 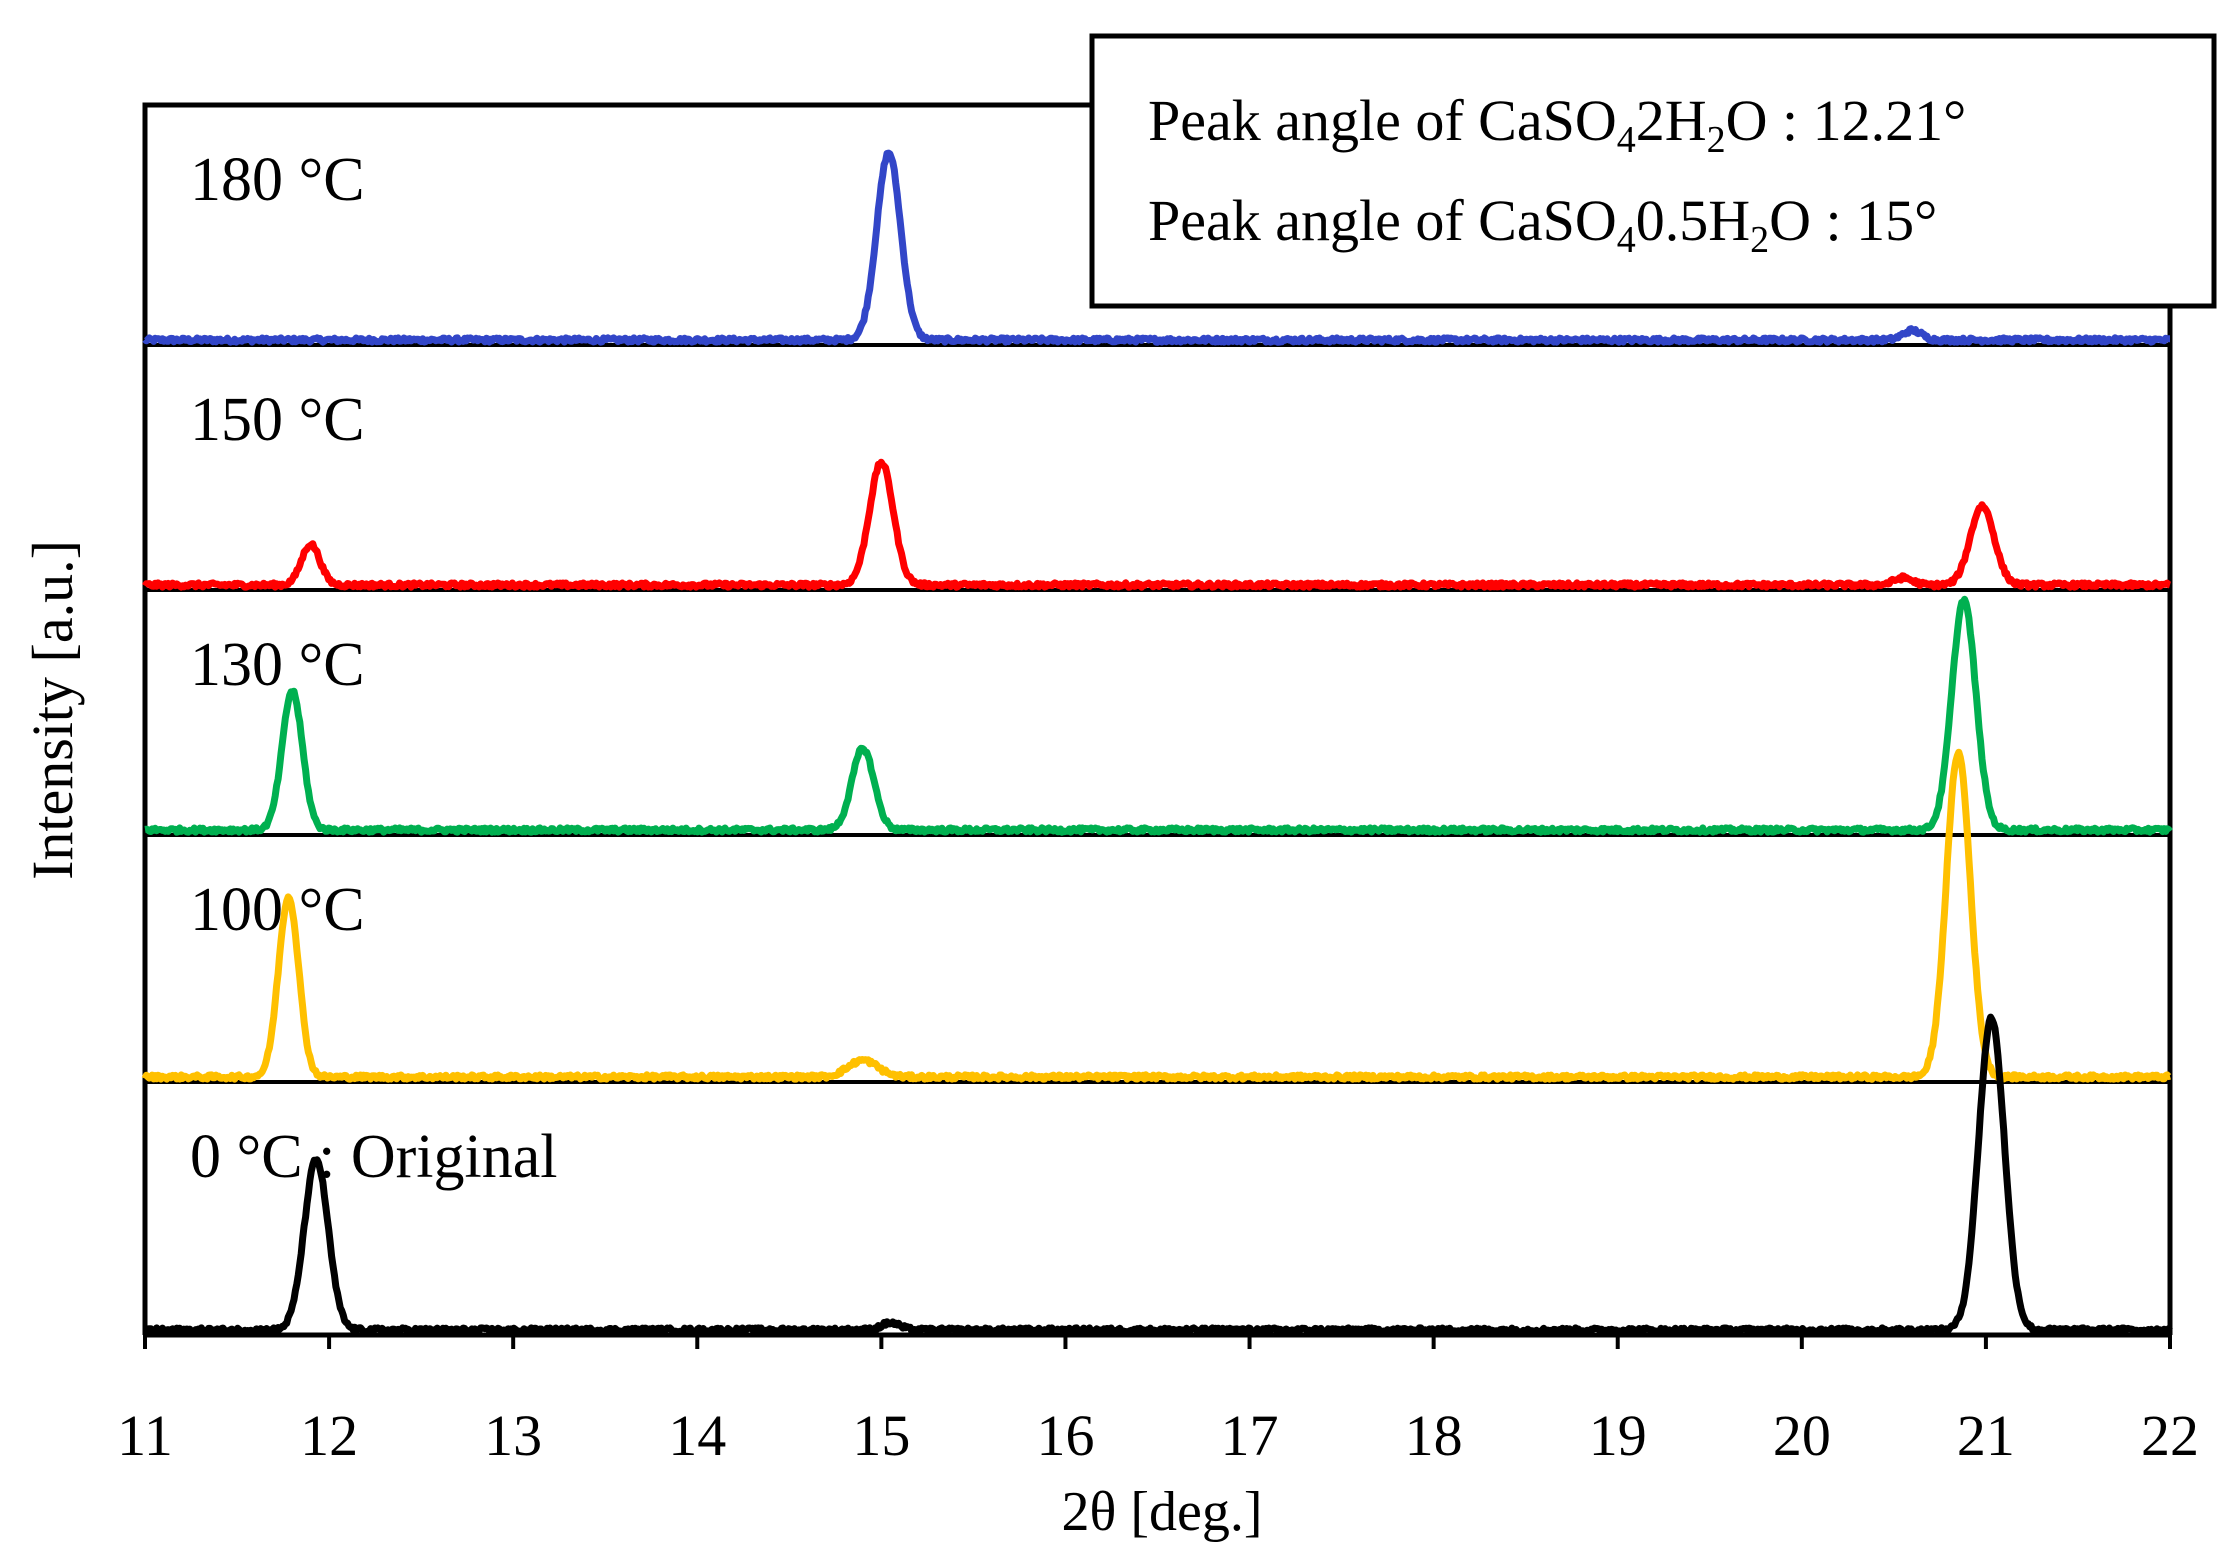 What do you see at coordinates (277, 665) in the screenshot?
I see `series-label: 130 °C` at bounding box center [277, 665].